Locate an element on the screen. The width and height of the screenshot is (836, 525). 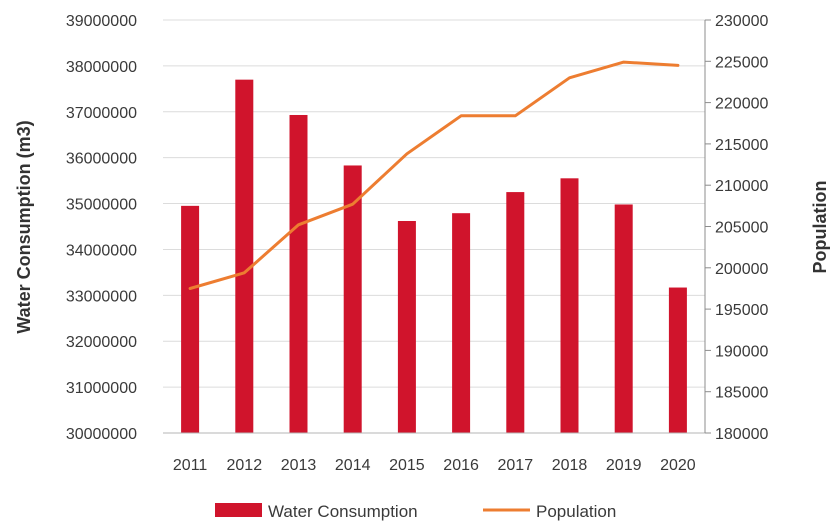
left-tick-label: 32000000 is located at coordinates (101, 342).